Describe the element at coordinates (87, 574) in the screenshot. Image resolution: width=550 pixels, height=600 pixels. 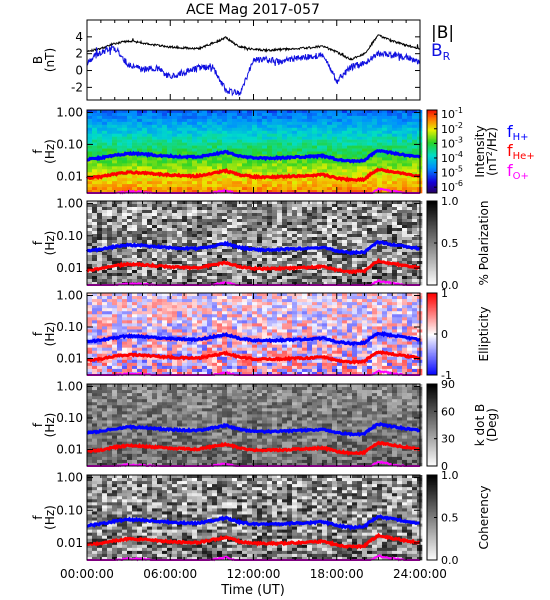
I see `x-tick-label: 00:00:00` at that location.